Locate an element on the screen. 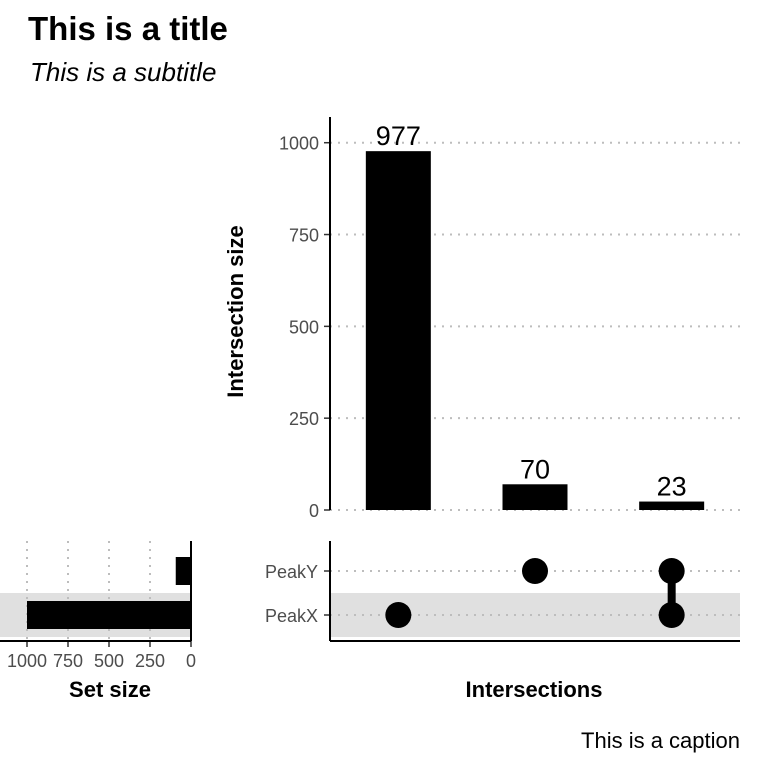 This screenshot has width=768, height=768. bar-value-label: 70 is located at coordinates (535, 469).